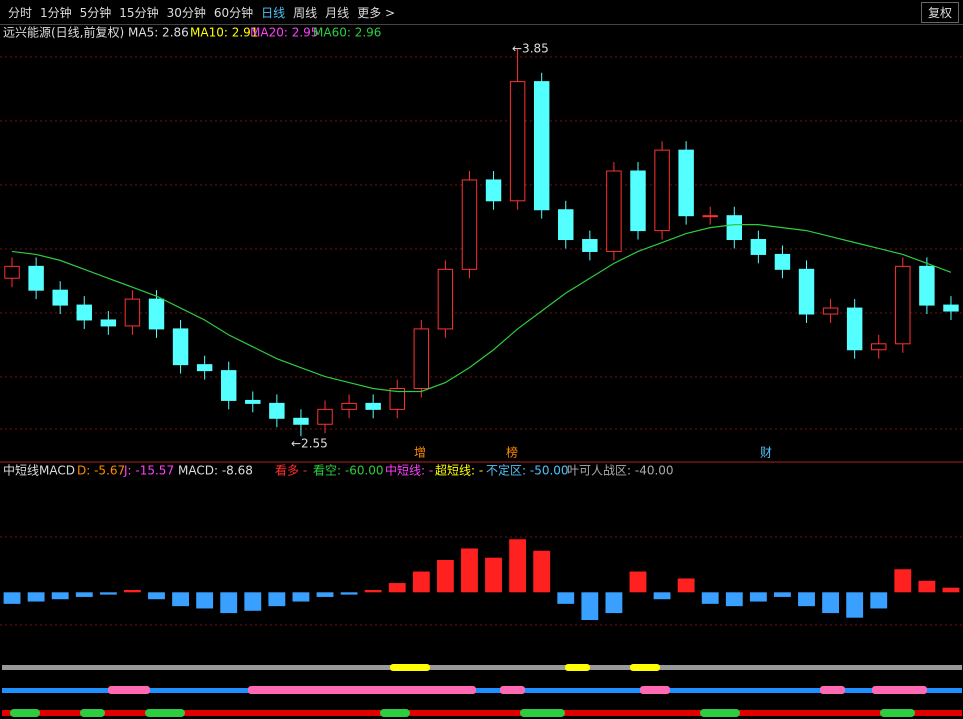  I want to click on tab: 15分钟, so click(139, 12).